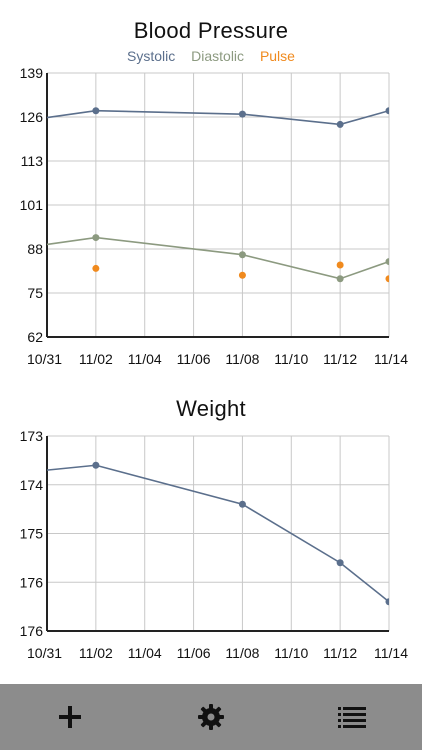 The height and width of the screenshot is (750, 422). Describe the element at coordinates (35, 249) in the screenshot. I see `y-tick-label: 88` at that location.